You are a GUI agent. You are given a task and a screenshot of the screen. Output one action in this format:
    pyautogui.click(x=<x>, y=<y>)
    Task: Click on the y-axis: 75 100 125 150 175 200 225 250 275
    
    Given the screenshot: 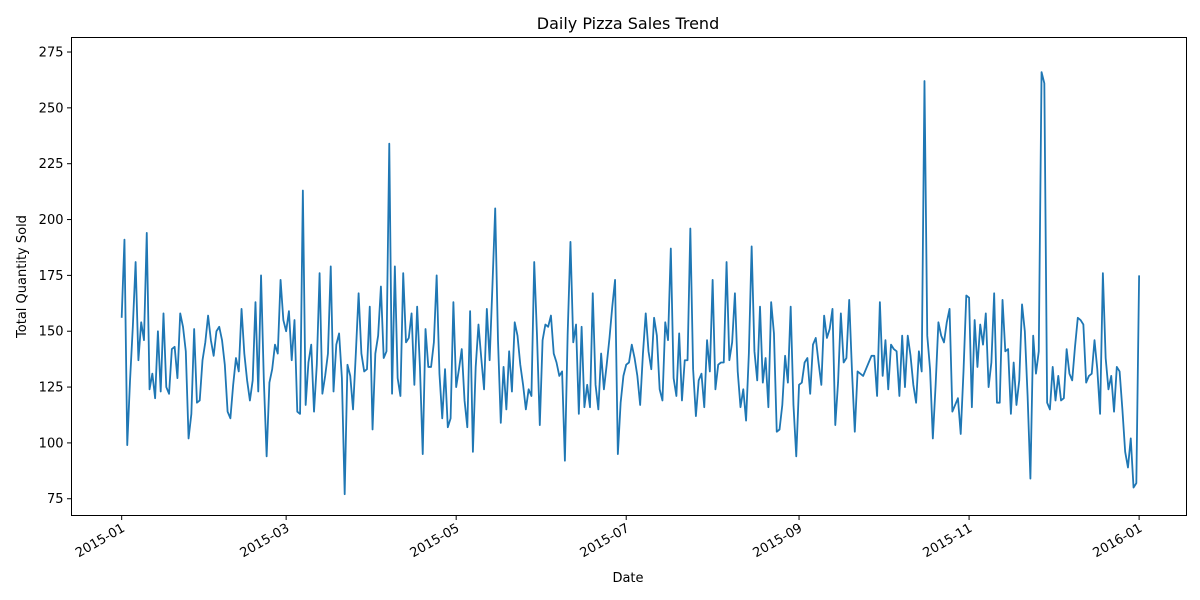 What is the action you would take?
    pyautogui.click(x=55, y=276)
    